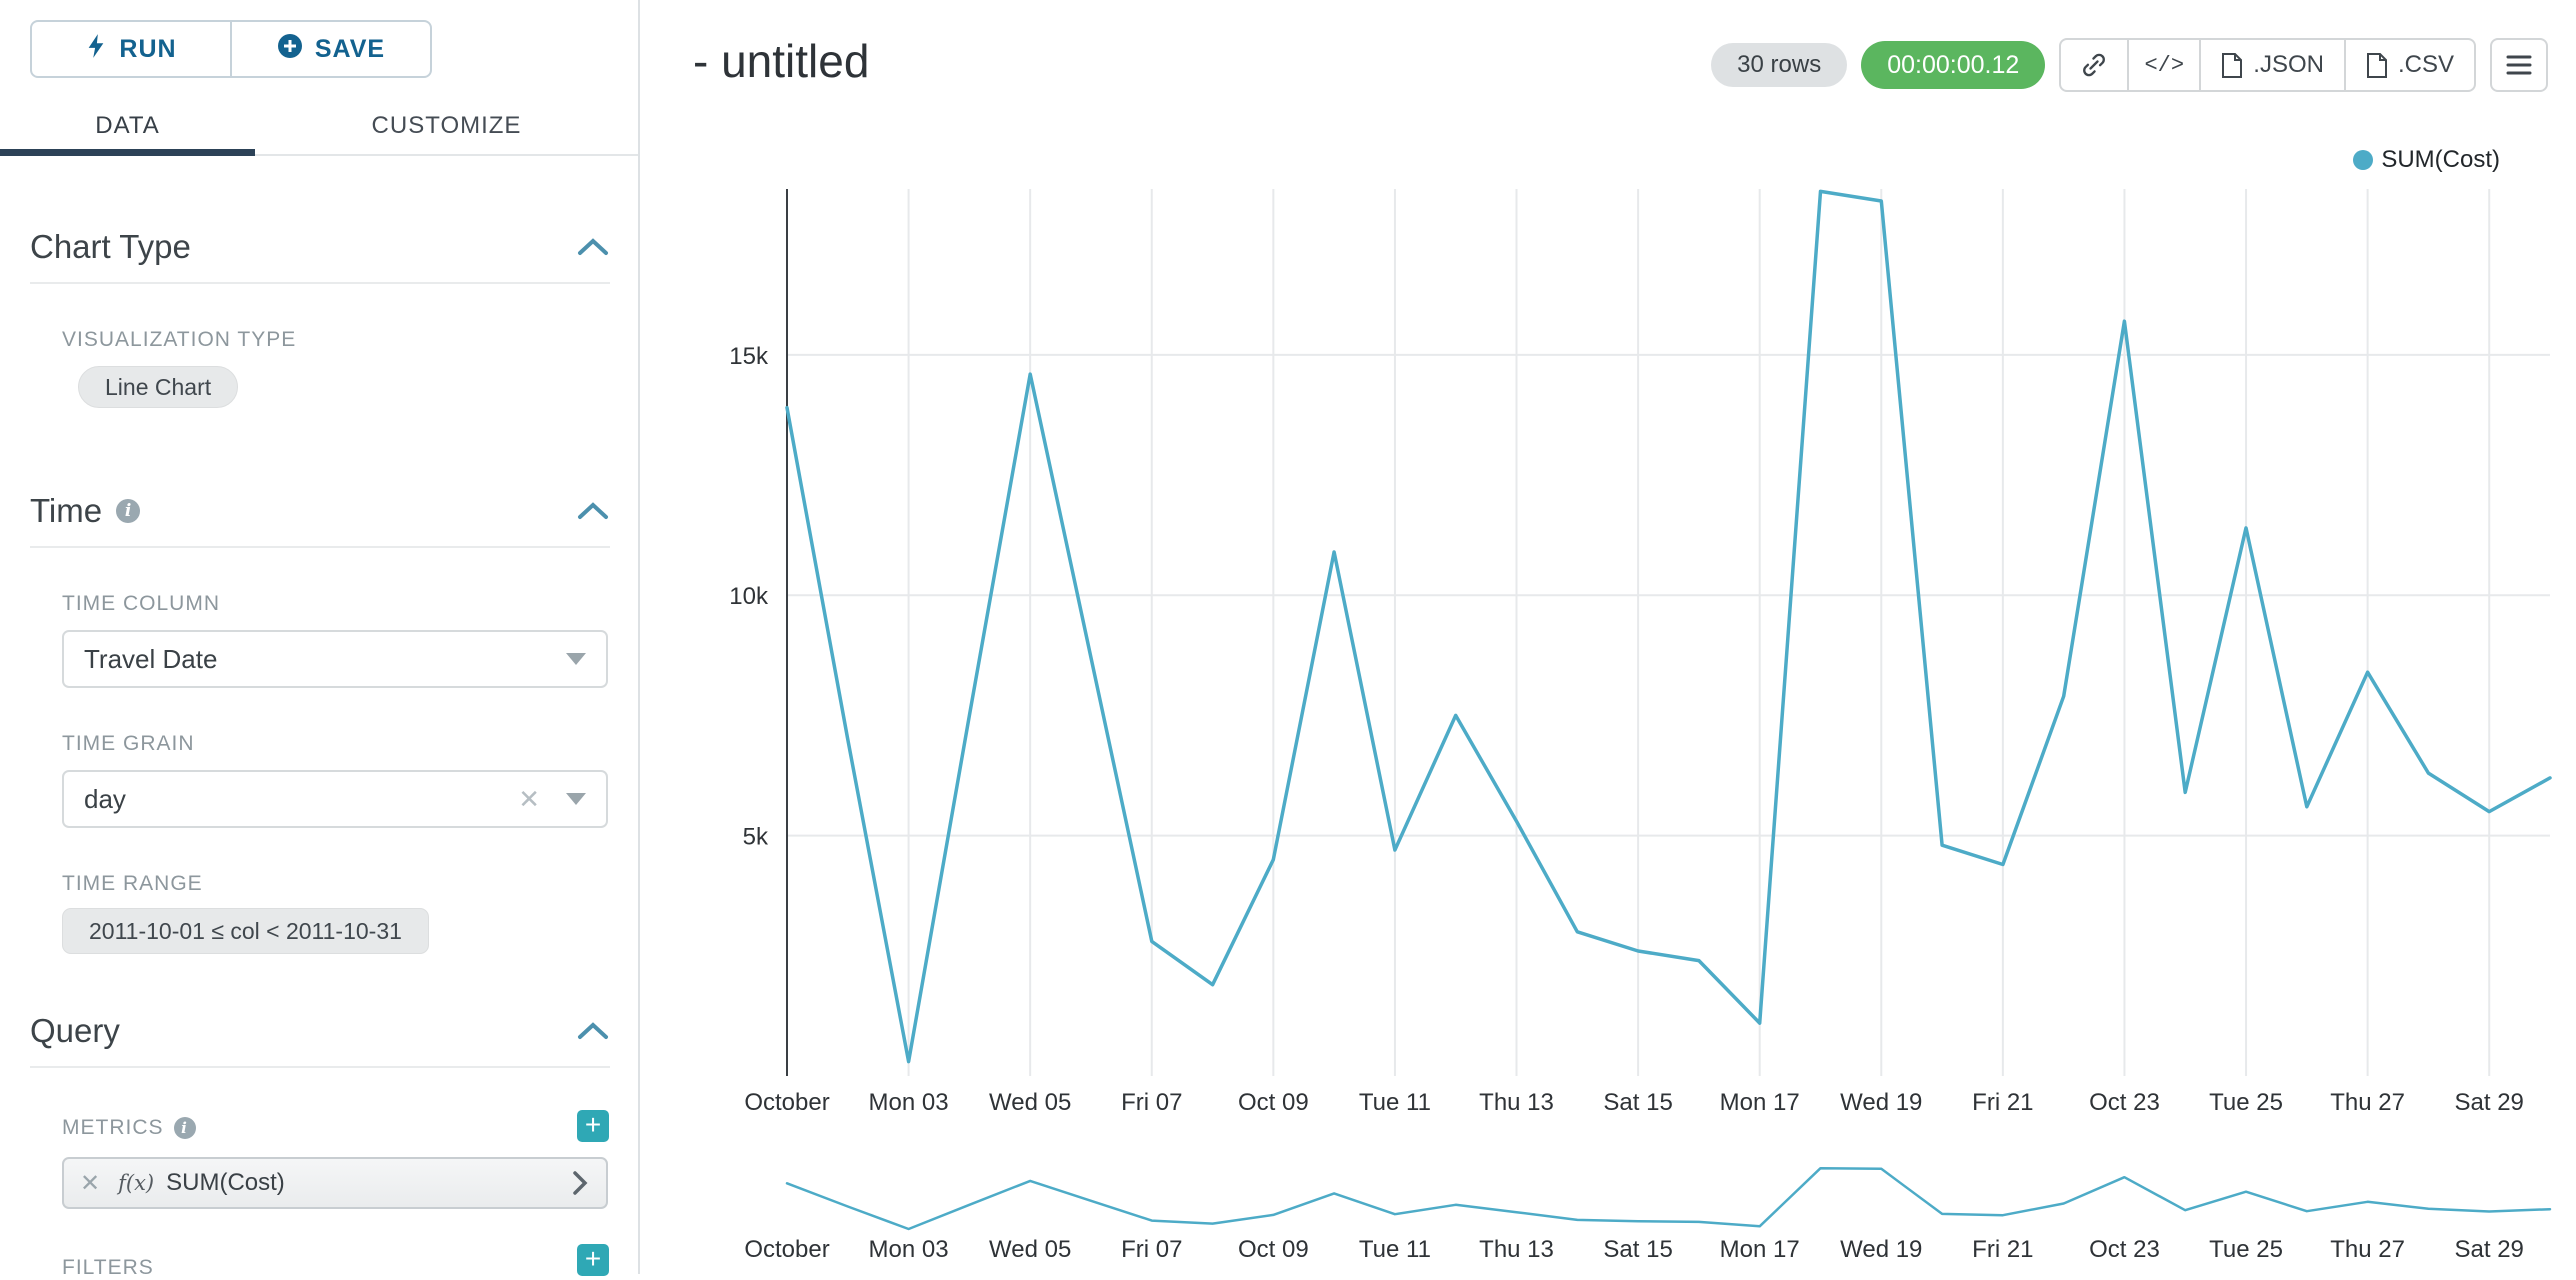 Image resolution: width=2576 pixels, height=1280 pixels. Describe the element at coordinates (2363, 160) in the screenshot. I see `legend-dot` at that location.